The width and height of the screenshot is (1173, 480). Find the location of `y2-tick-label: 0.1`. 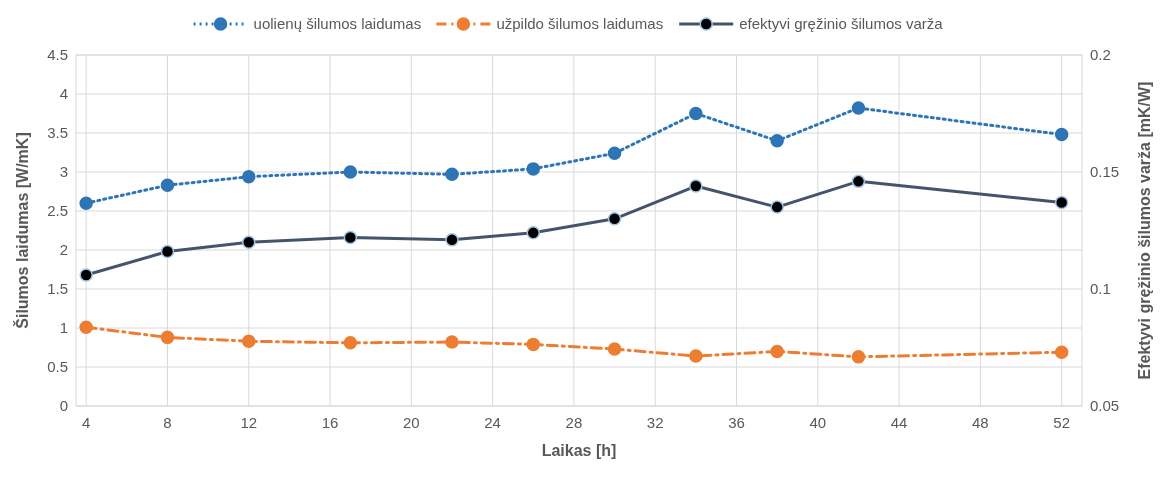

y2-tick-label: 0.1 is located at coordinates (1100, 288).